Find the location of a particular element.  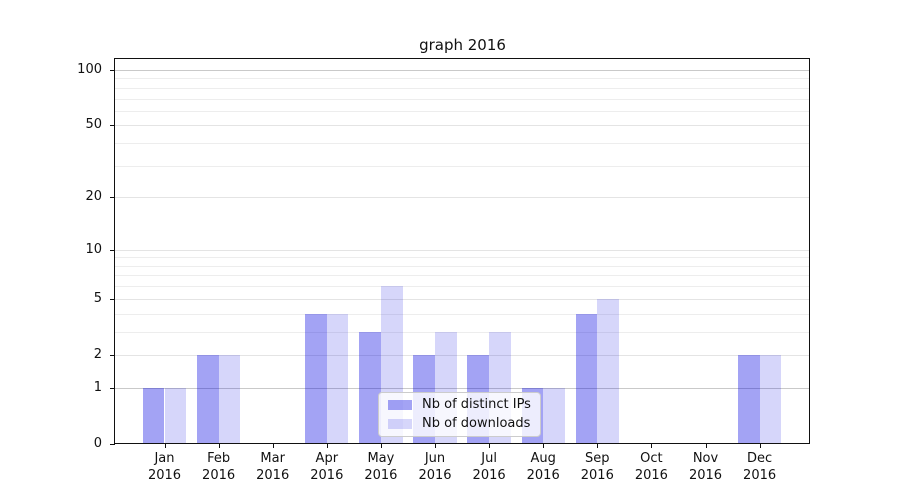

bar-downloads-sep is located at coordinates (608, 371).